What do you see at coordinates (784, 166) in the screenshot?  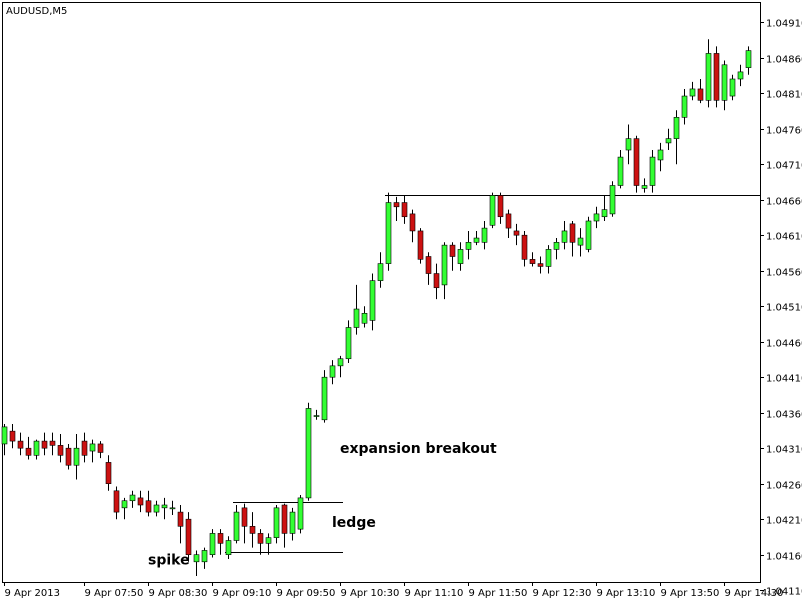 I see `y-tick-label: 1.04710` at bounding box center [784, 166].